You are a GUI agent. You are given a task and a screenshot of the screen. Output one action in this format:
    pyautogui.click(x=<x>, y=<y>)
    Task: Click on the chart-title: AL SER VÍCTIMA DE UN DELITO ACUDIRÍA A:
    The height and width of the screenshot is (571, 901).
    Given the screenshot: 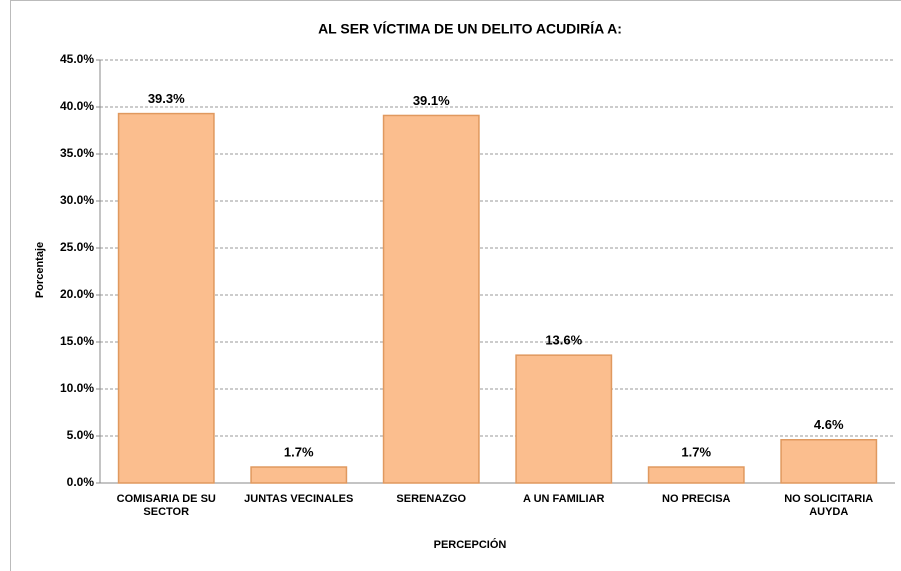 What is the action you would take?
    pyautogui.click(x=470, y=29)
    